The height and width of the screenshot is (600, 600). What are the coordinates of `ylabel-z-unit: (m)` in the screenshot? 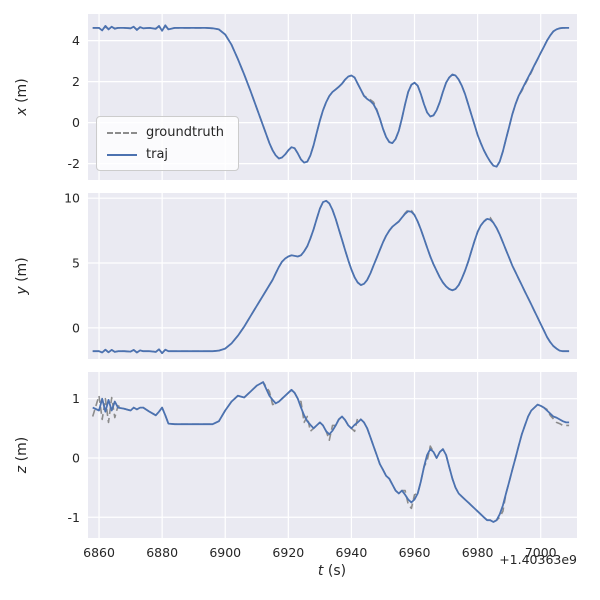 It's located at (22, 451).